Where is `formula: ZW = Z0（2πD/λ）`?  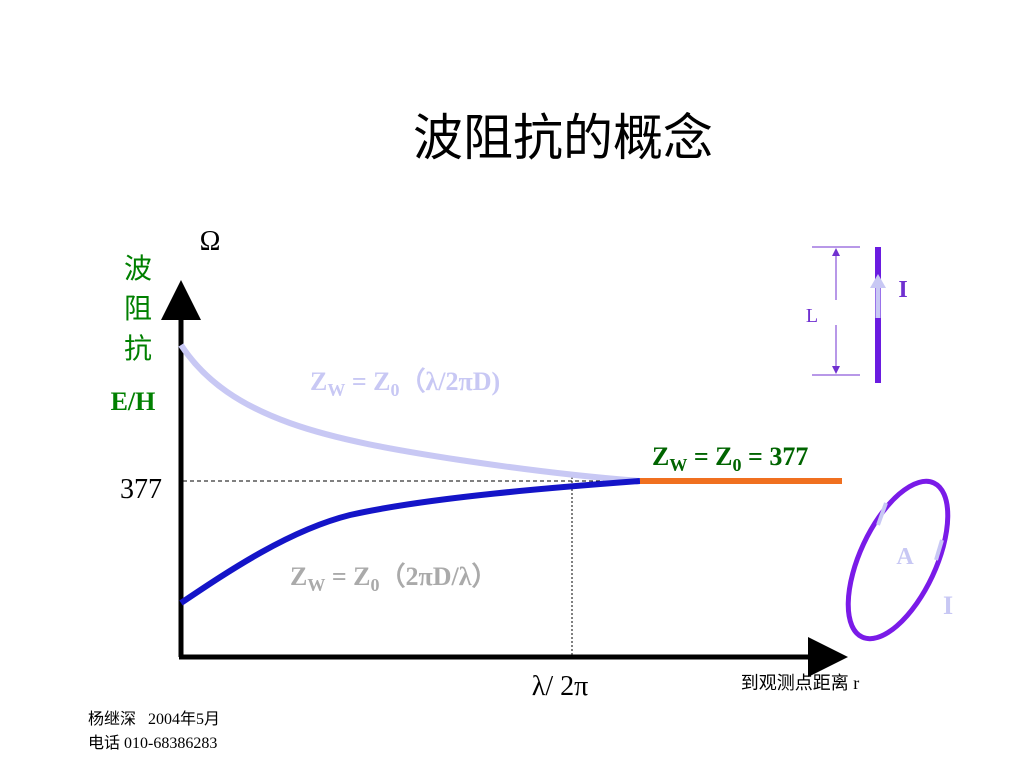 formula: ZW = Z0（2πD/λ） is located at coordinates (394, 578).